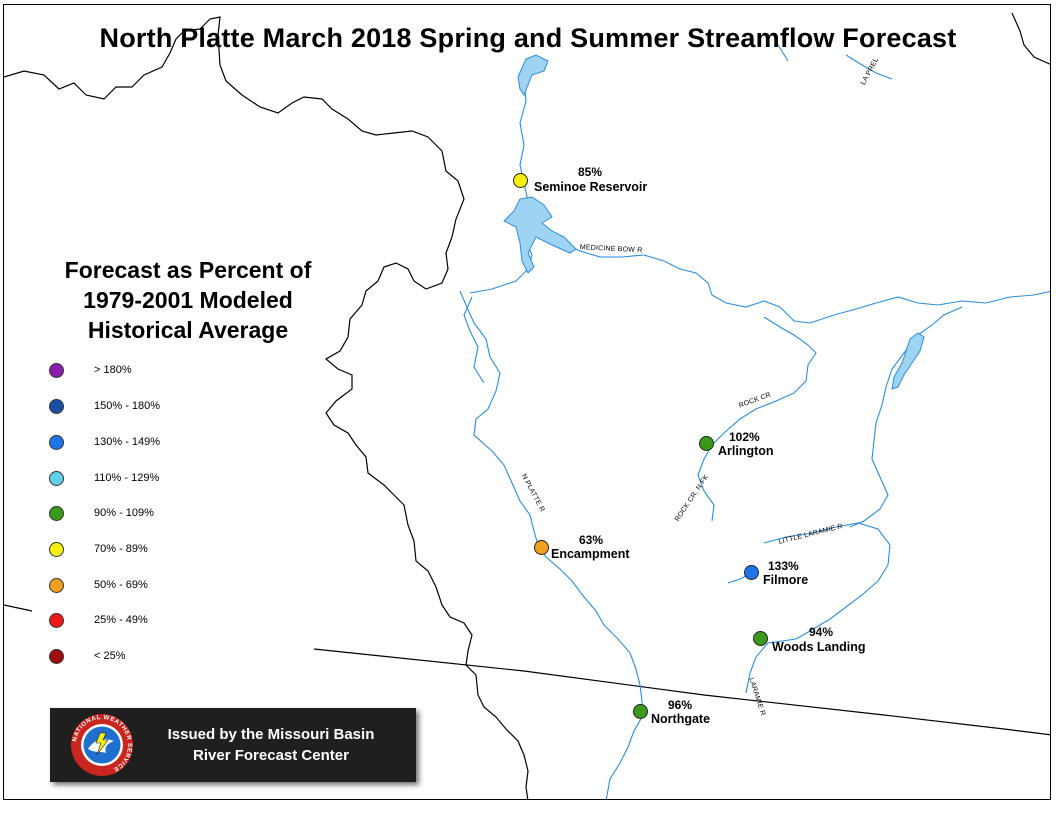  I want to click on station-name-arlington: Arlington, so click(746, 451).